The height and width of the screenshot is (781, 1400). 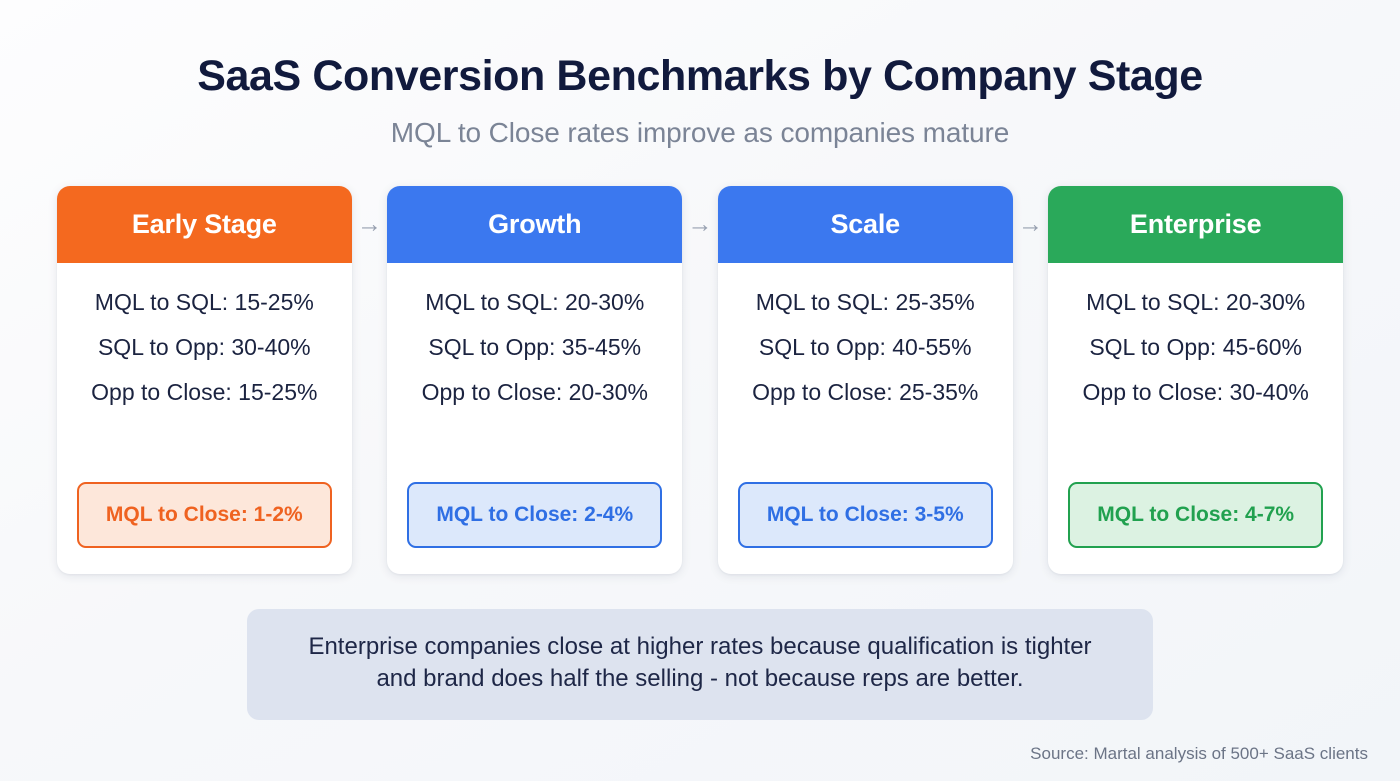 I want to click on stage-card-header: Early Stage, so click(x=204, y=225).